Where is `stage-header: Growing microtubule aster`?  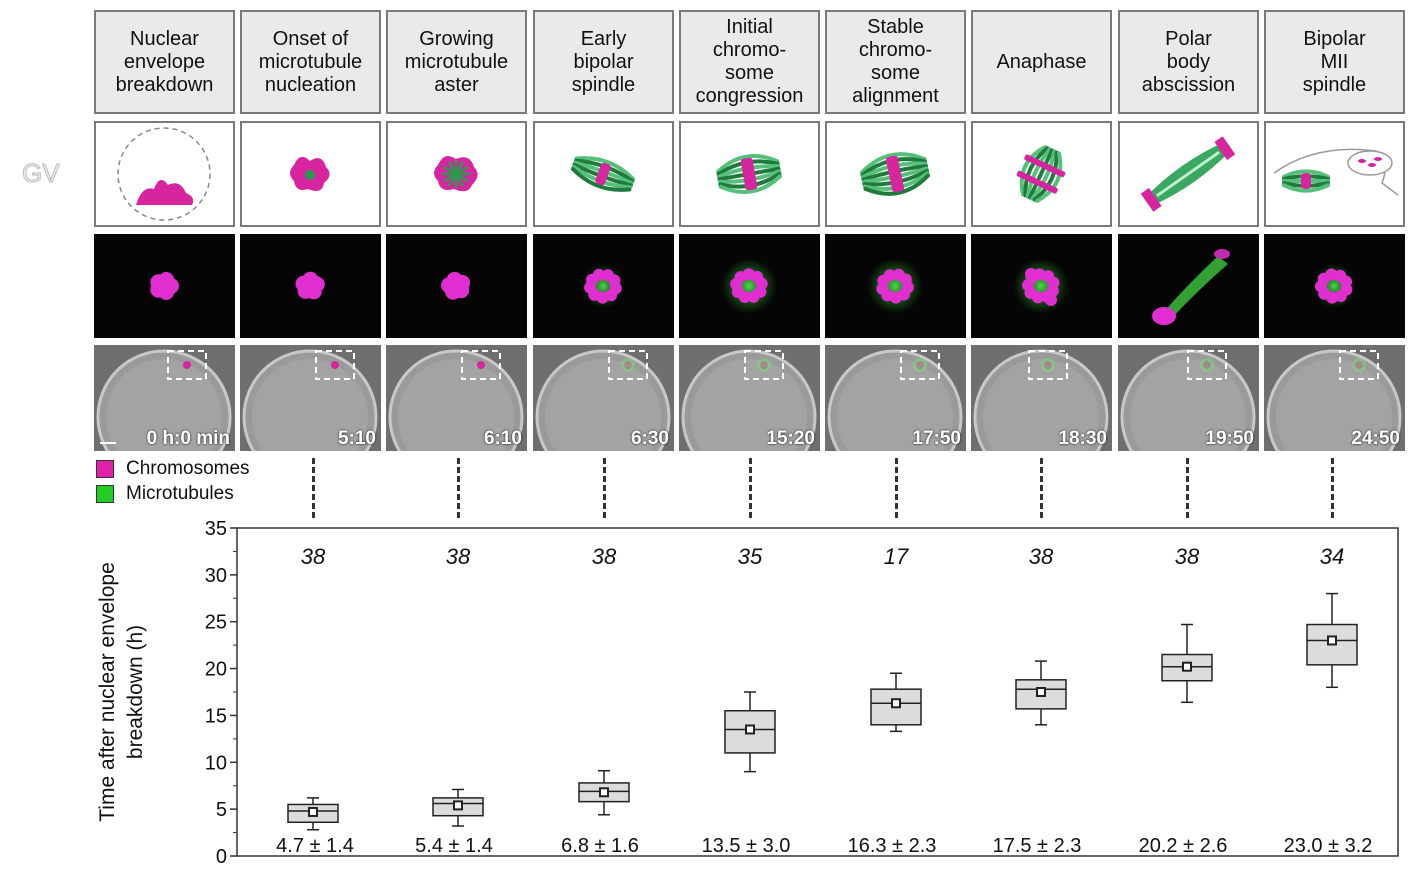 stage-header: Growing microtubule aster is located at coordinates (456, 62).